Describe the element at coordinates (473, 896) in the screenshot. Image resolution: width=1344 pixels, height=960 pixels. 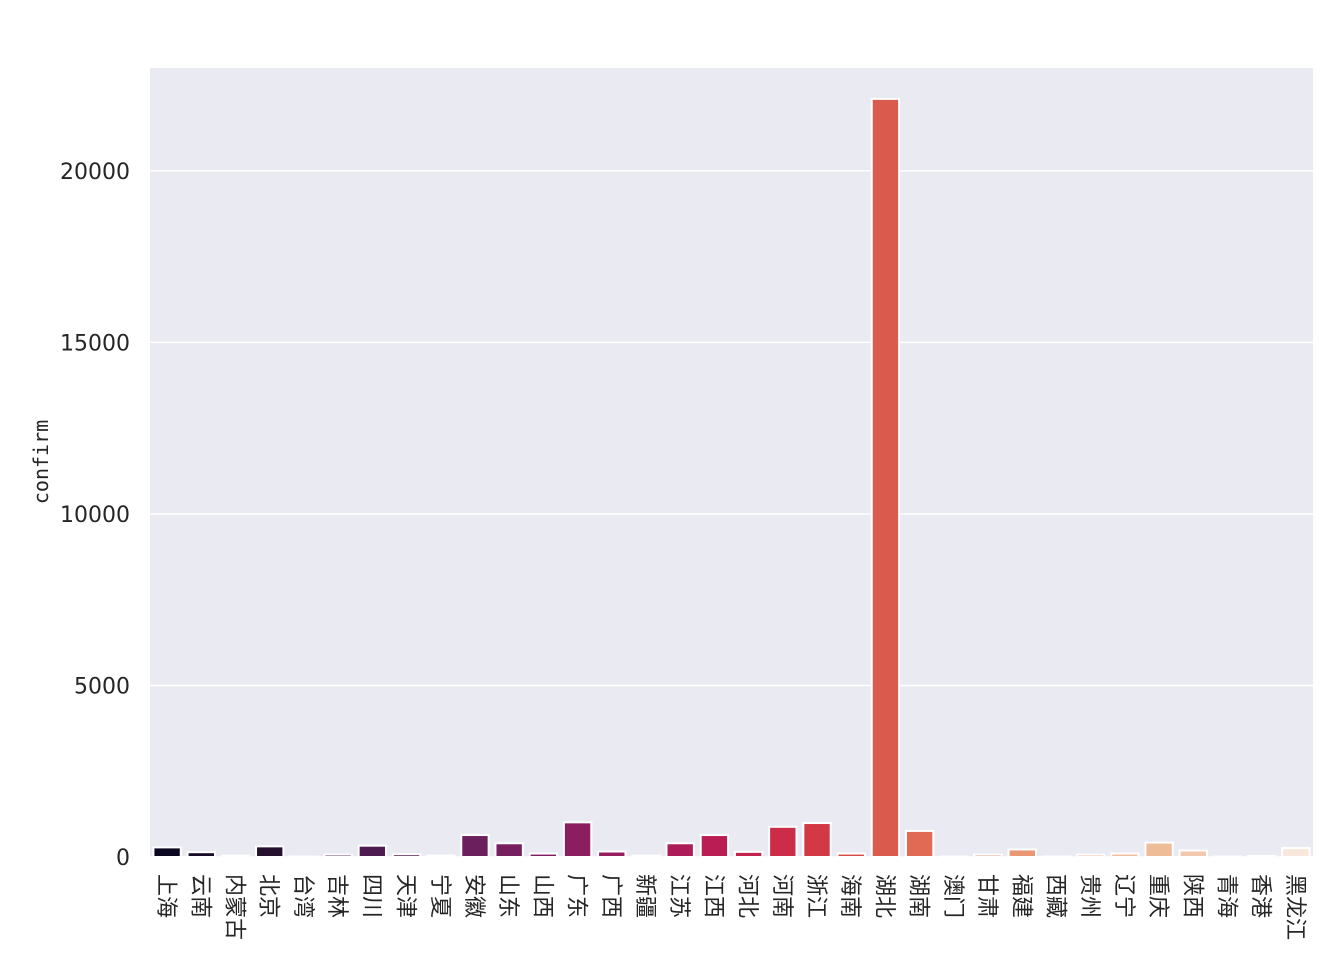
I see `x-tick-label: 安徽` at that location.